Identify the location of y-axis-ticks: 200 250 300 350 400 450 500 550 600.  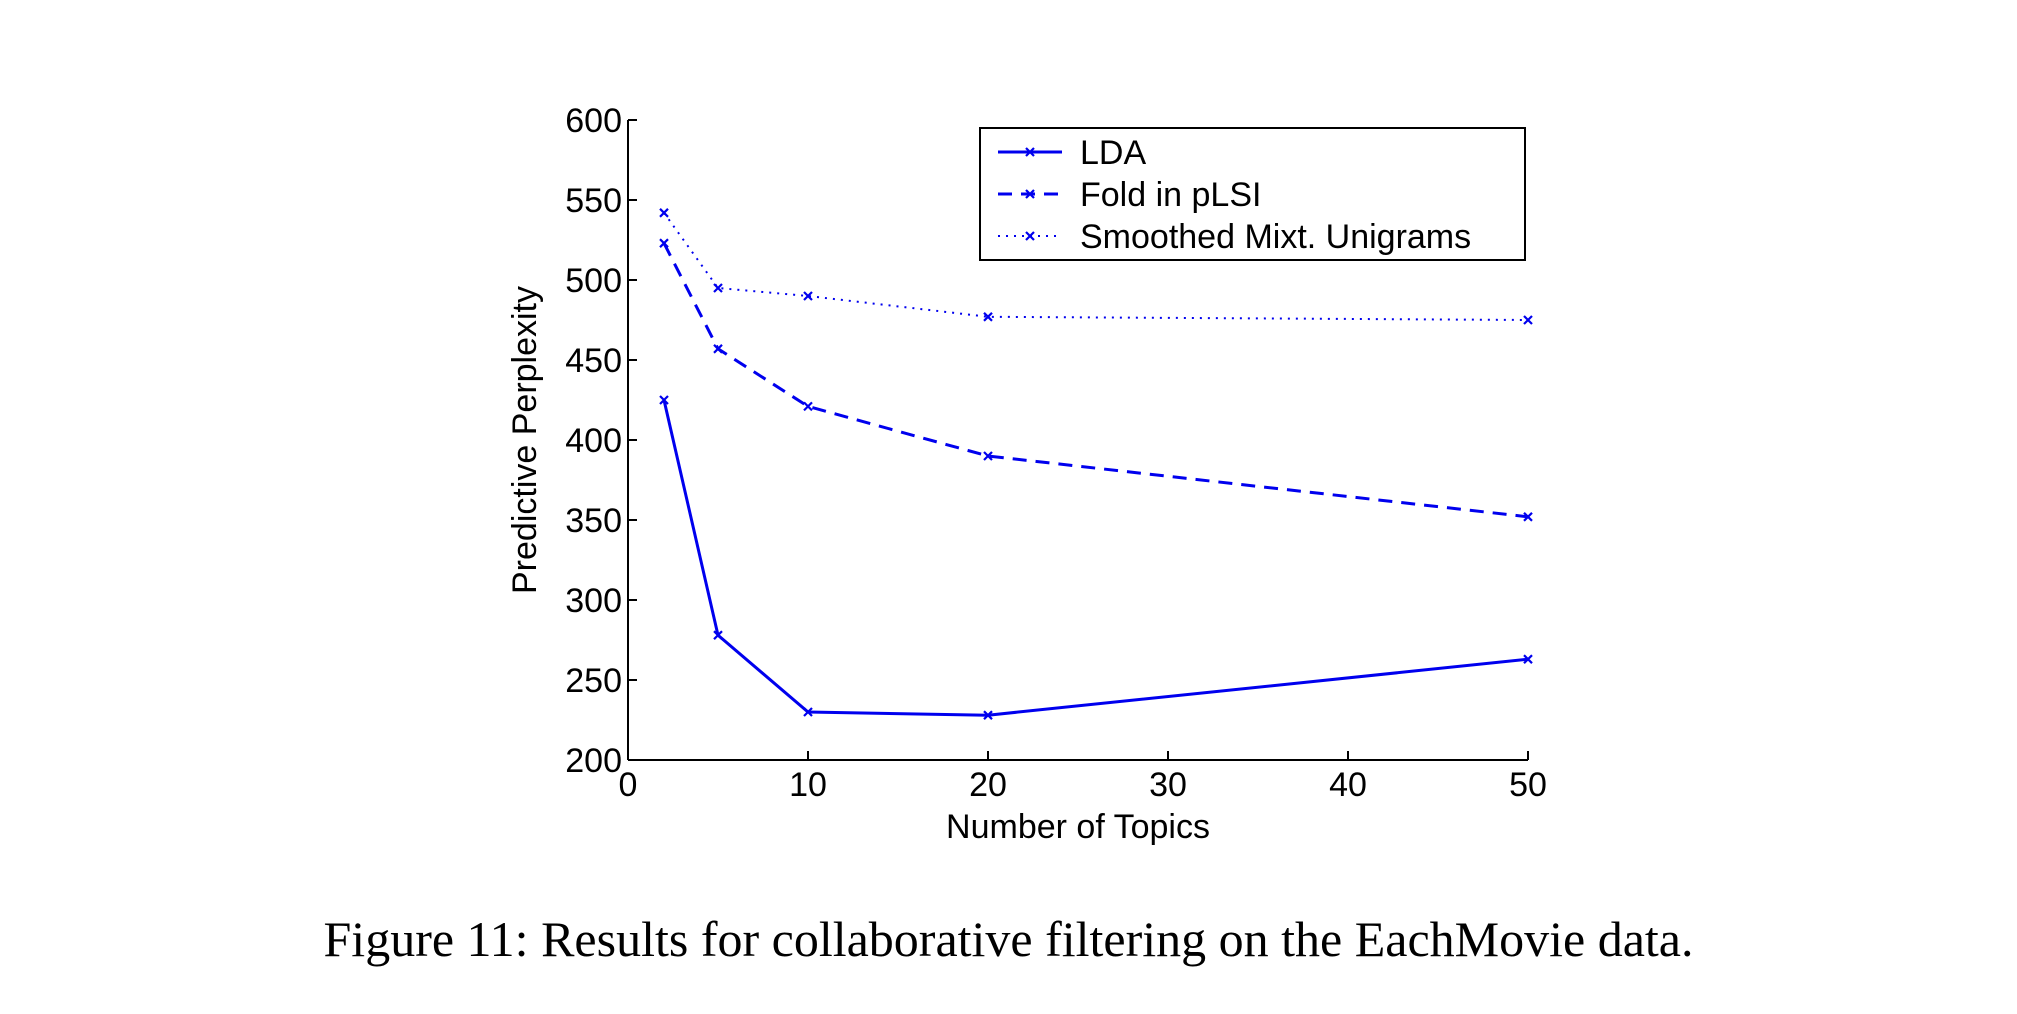
(601, 441).